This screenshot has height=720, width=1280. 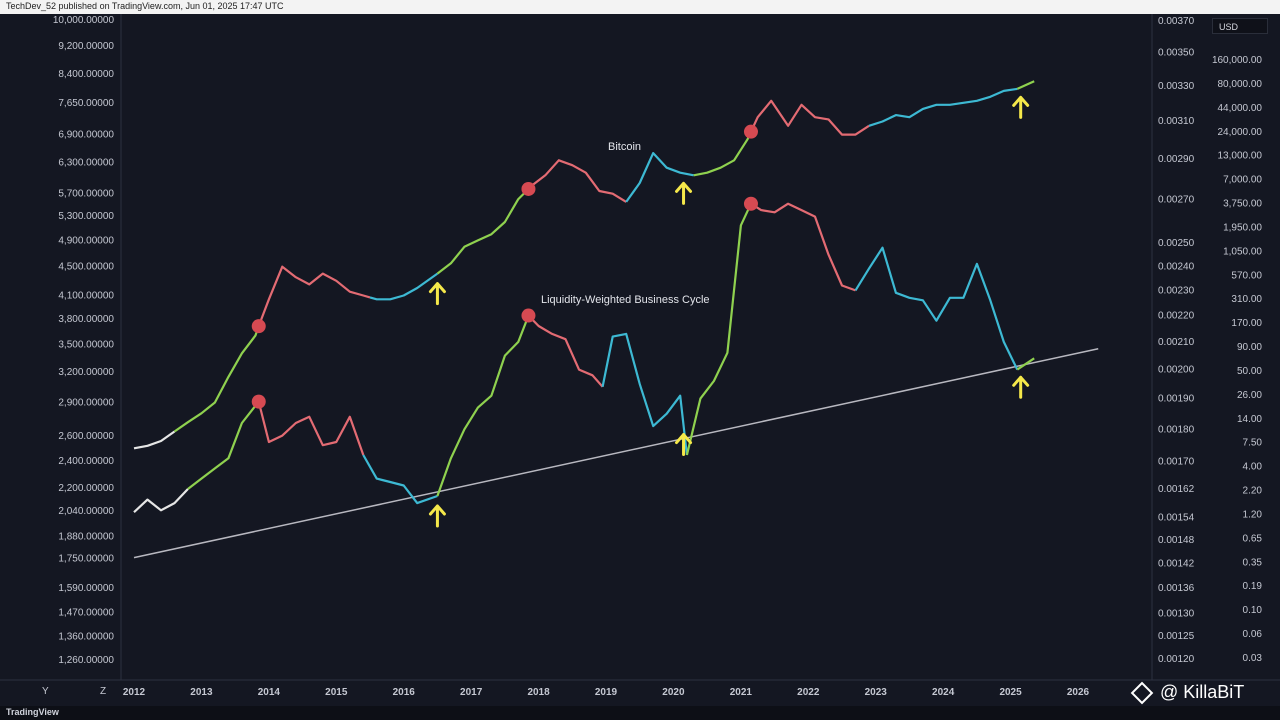 What do you see at coordinates (1176, 316) in the screenshot?
I see `right-axis-tick: 0.00220` at bounding box center [1176, 316].